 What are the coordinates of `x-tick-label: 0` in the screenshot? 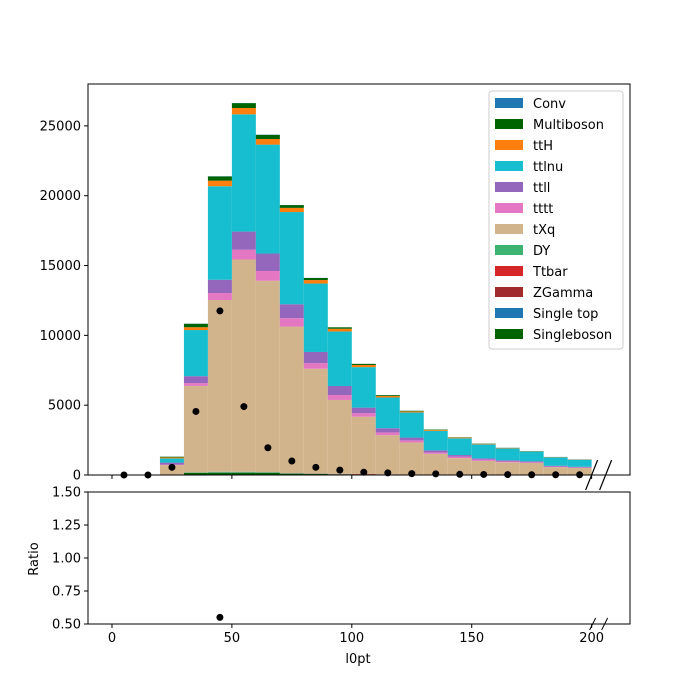 It's located at (112, 638).